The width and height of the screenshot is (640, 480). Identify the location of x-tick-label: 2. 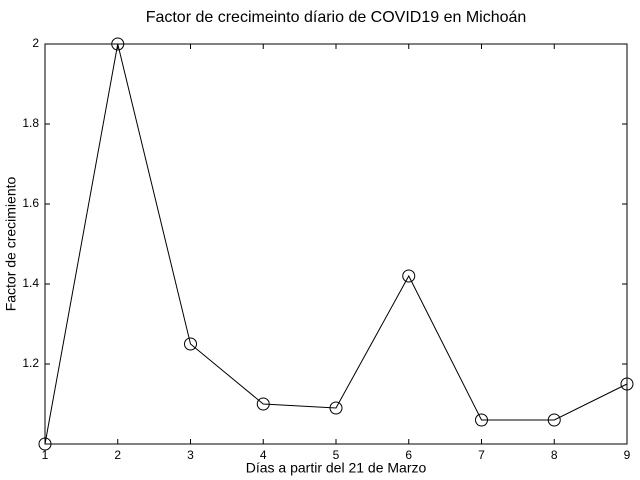
(117, 455).